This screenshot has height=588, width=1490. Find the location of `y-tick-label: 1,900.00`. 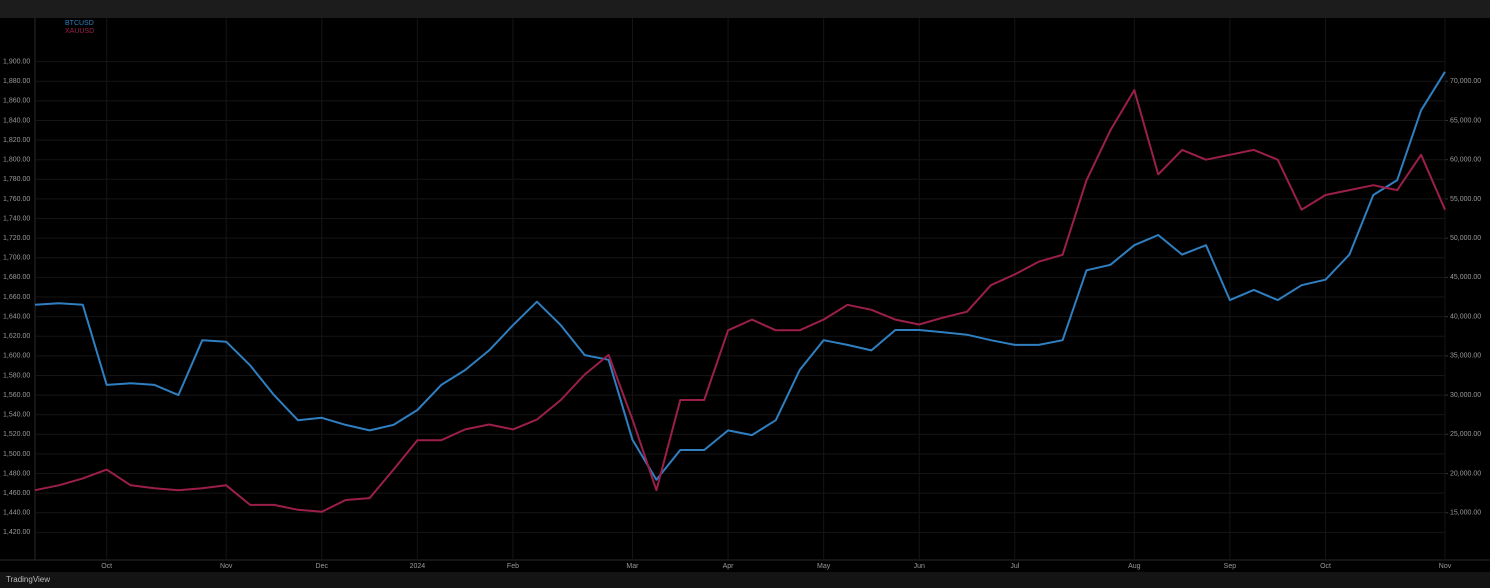

y-tick-label: 1,900.00 is located at coordinates (16, 61).